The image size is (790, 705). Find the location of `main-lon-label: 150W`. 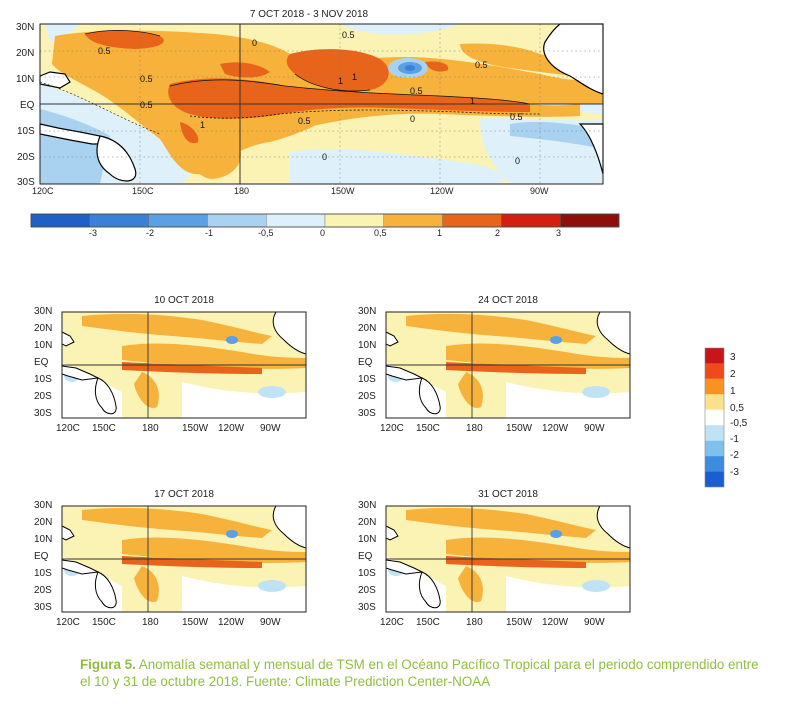

main-lon-label: 150W is located at coordinates (343, 191).